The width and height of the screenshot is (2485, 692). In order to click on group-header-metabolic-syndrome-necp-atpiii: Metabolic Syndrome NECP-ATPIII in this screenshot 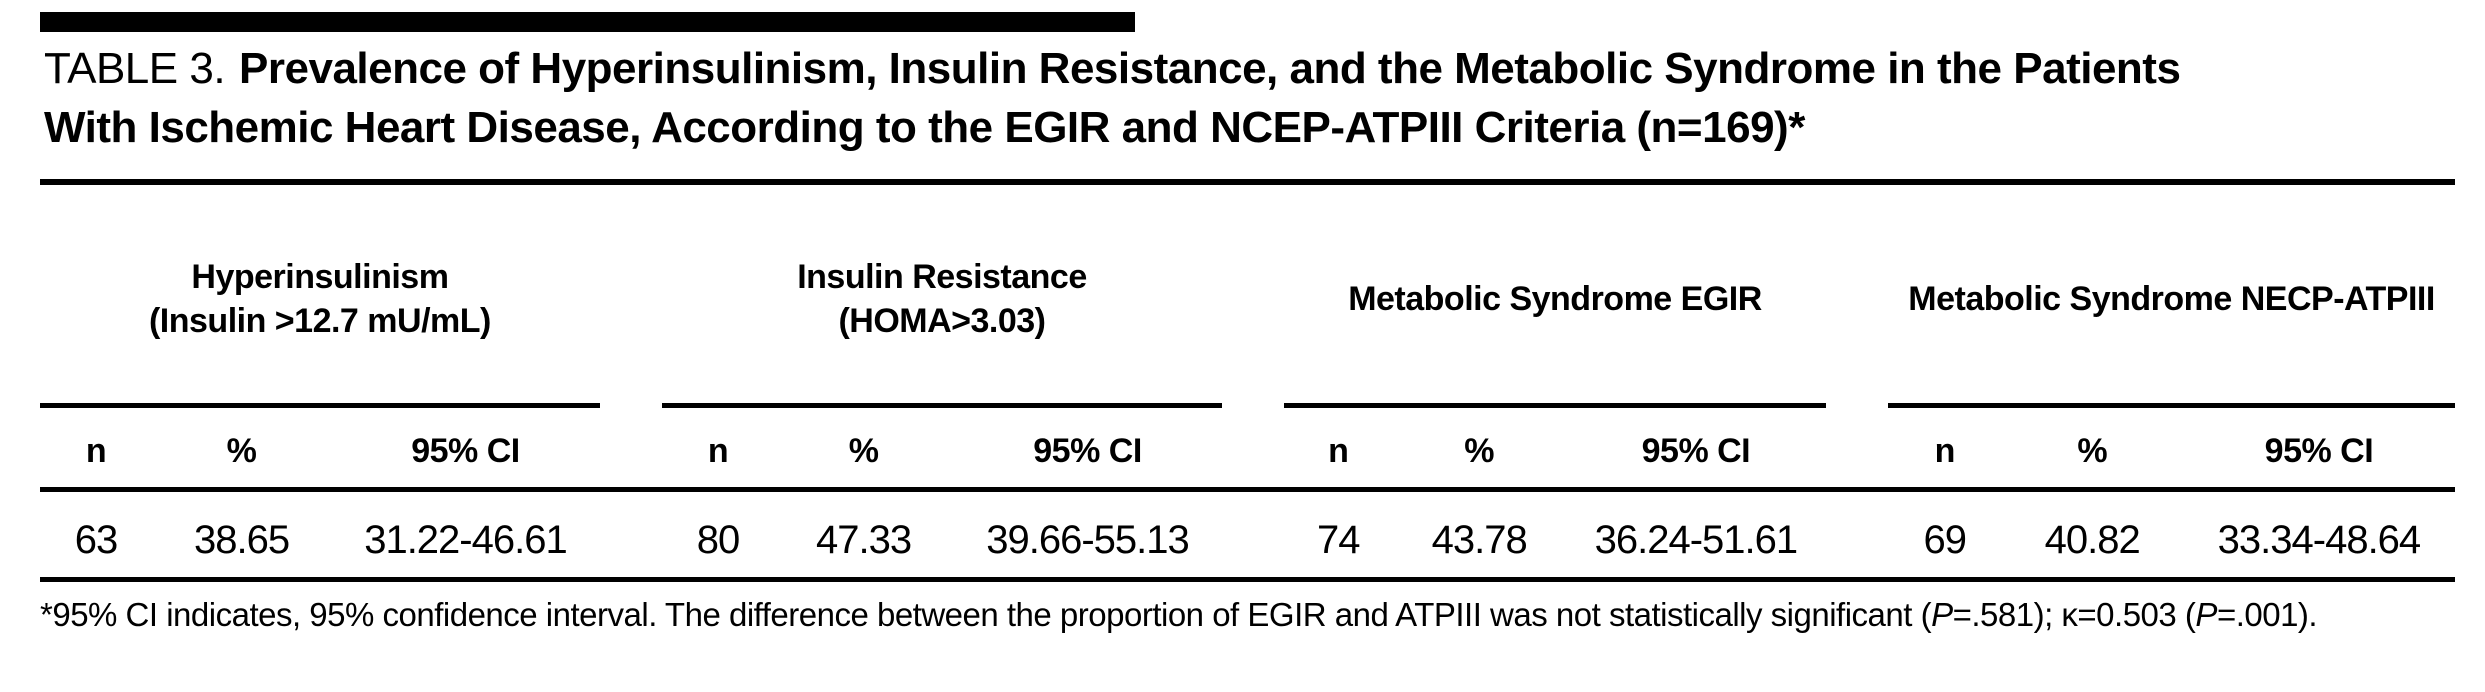, I will do `click(2171, 299)`.